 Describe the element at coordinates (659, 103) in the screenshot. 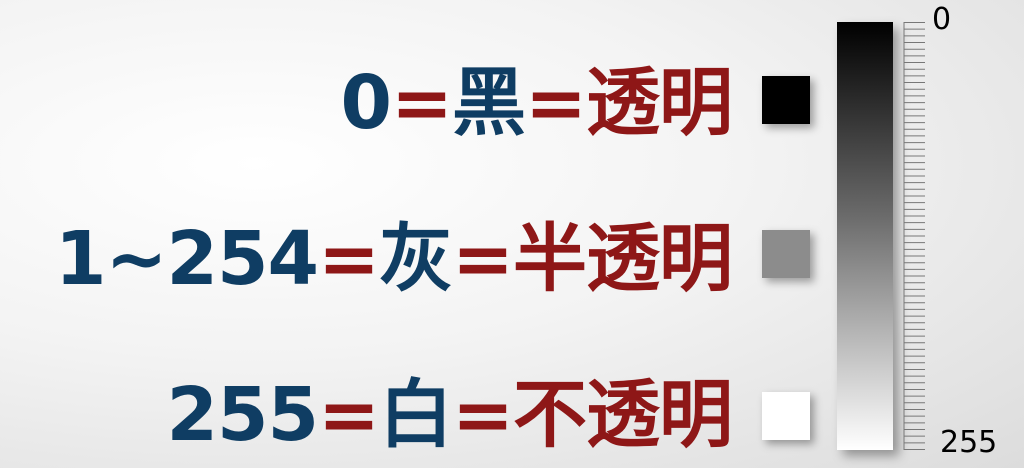

I see `transparency-result: 透明` at that location.